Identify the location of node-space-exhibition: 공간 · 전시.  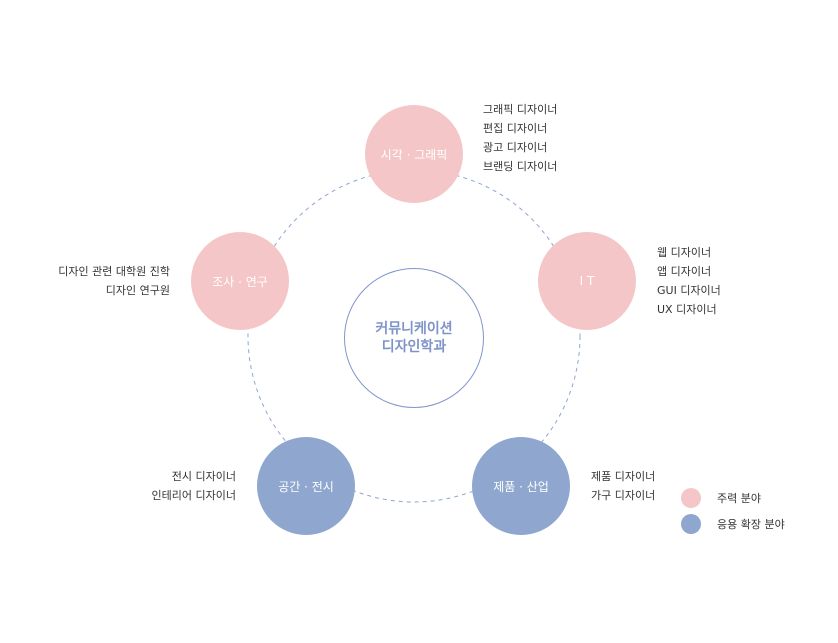
(306, 486).